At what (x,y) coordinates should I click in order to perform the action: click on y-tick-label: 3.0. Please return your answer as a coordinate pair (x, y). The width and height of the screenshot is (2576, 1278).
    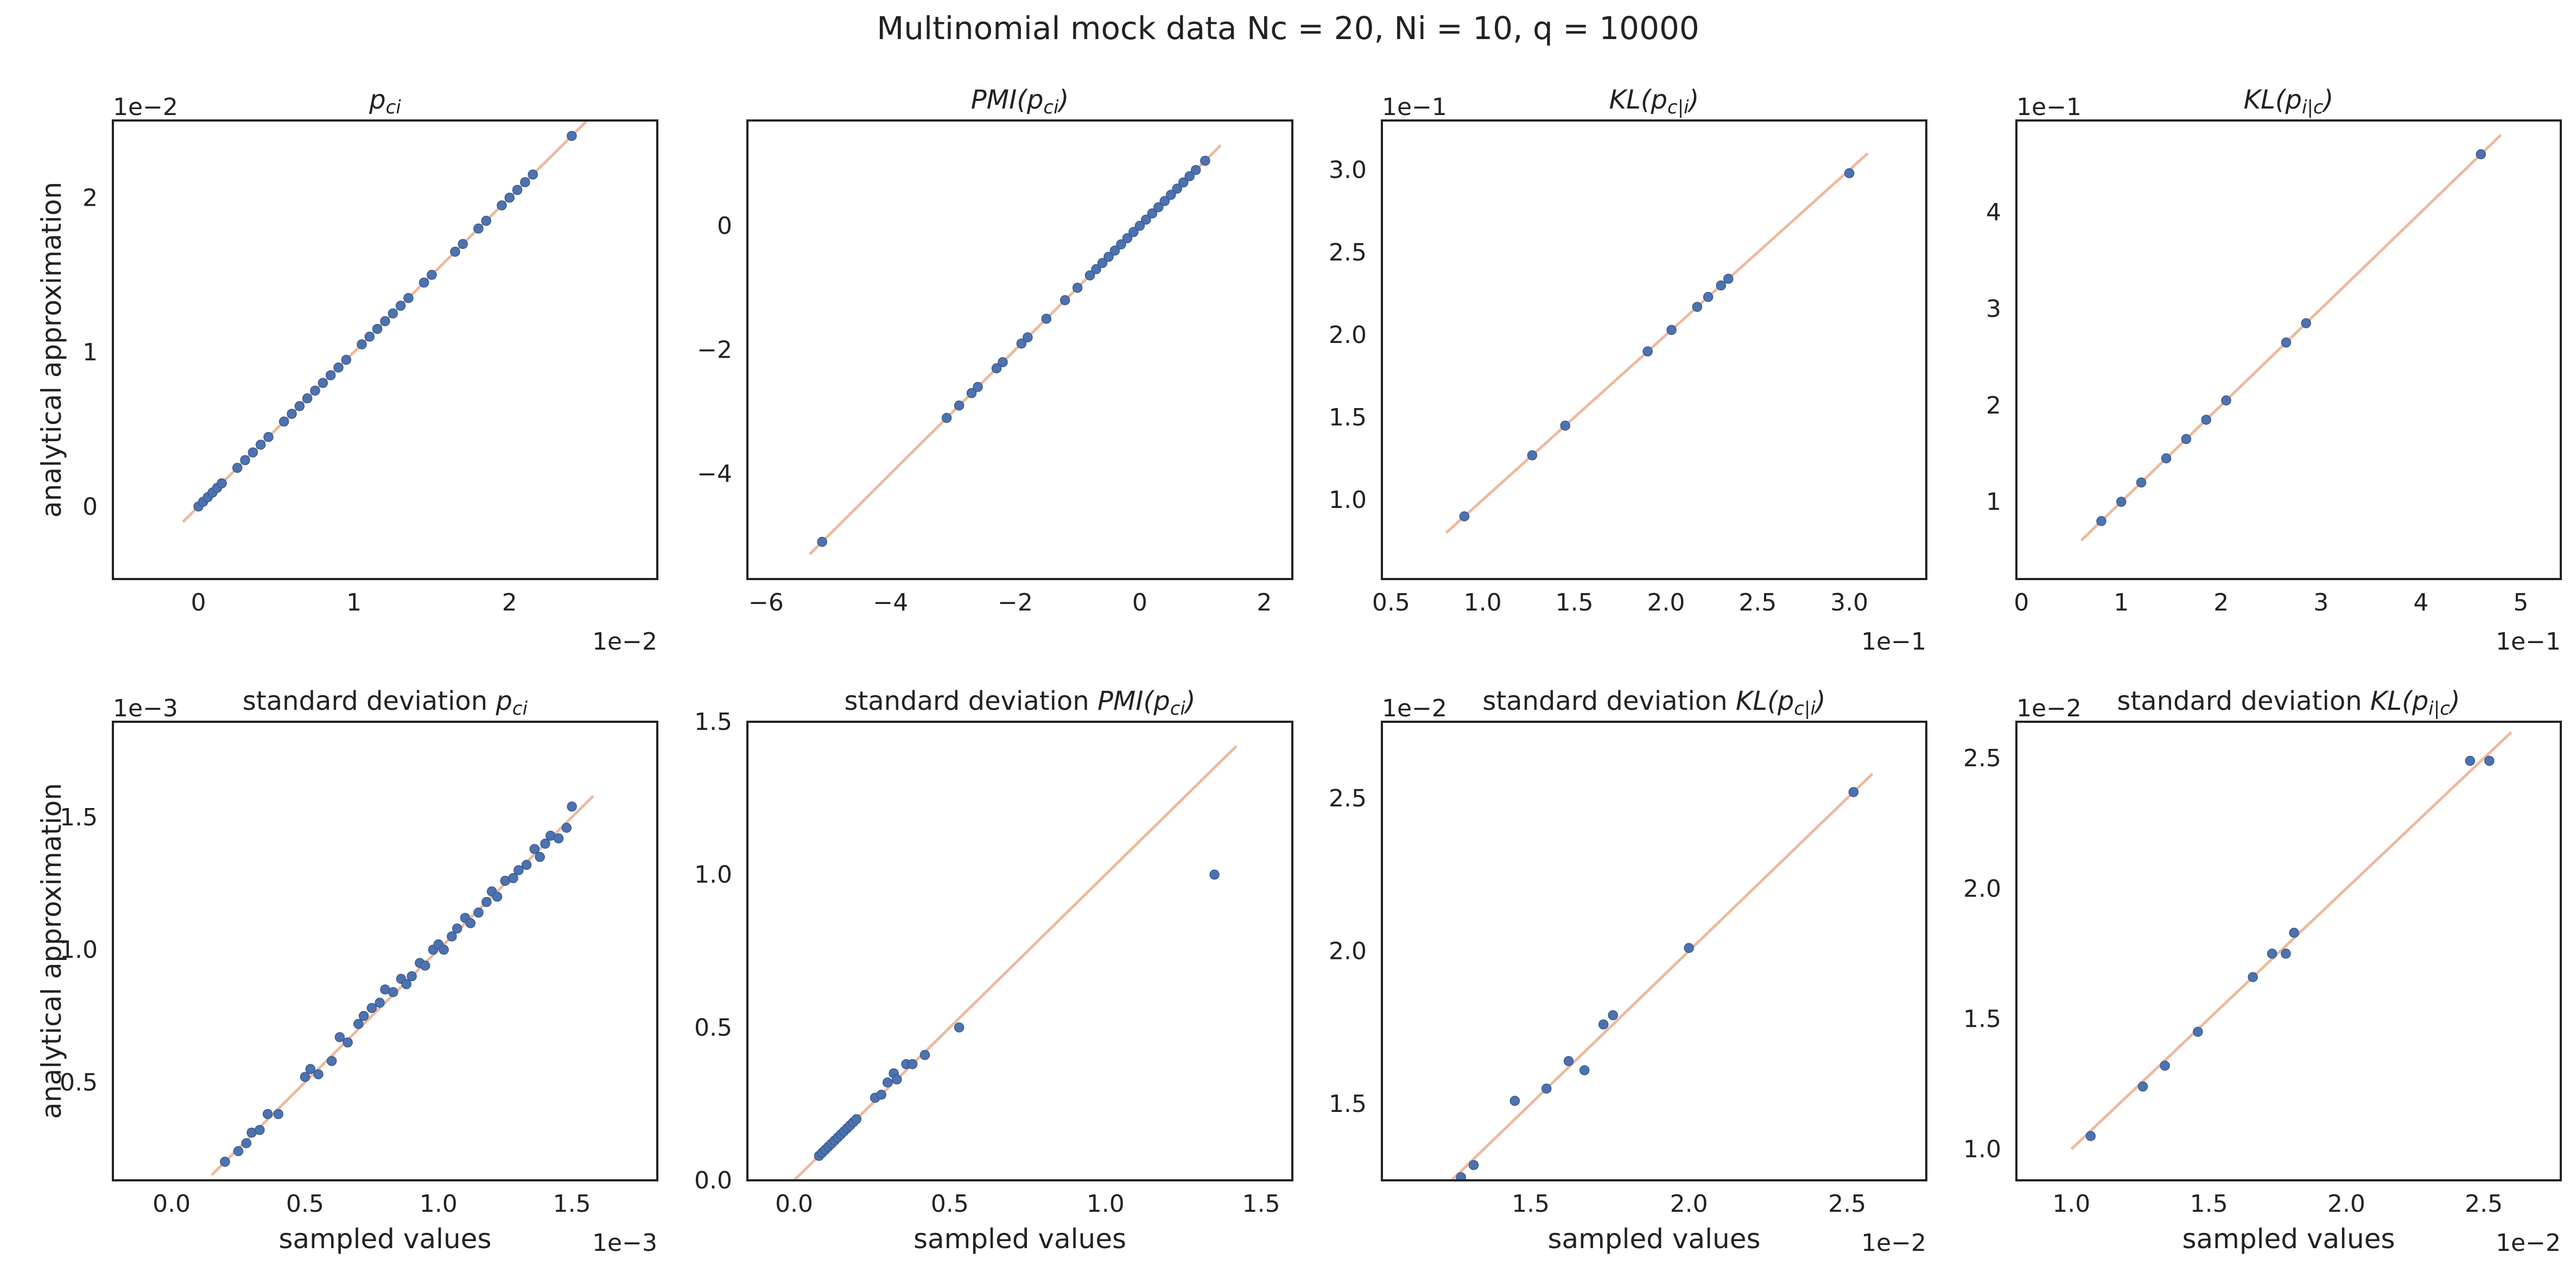
    Looking at the image, I should click on (1348, 170).